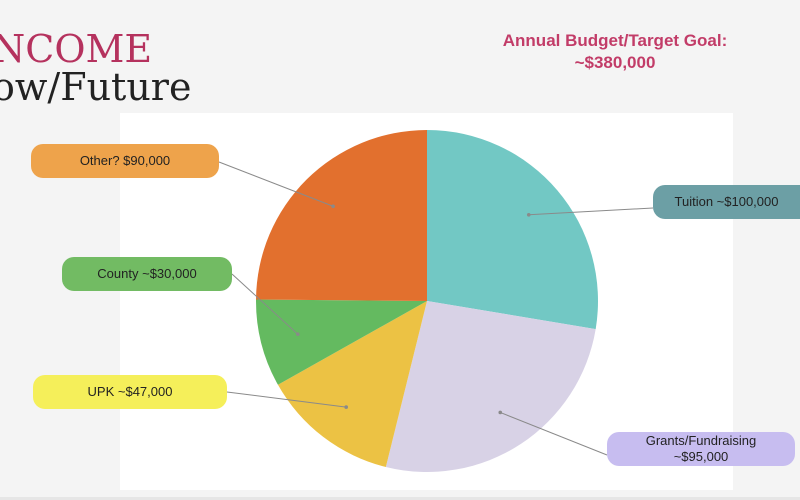 This screenshot has width=800, height=500. What do you see at coordinates (298, 334) in the screenshot?
I see `leader-county-dot` at bounding box center [298, 334].